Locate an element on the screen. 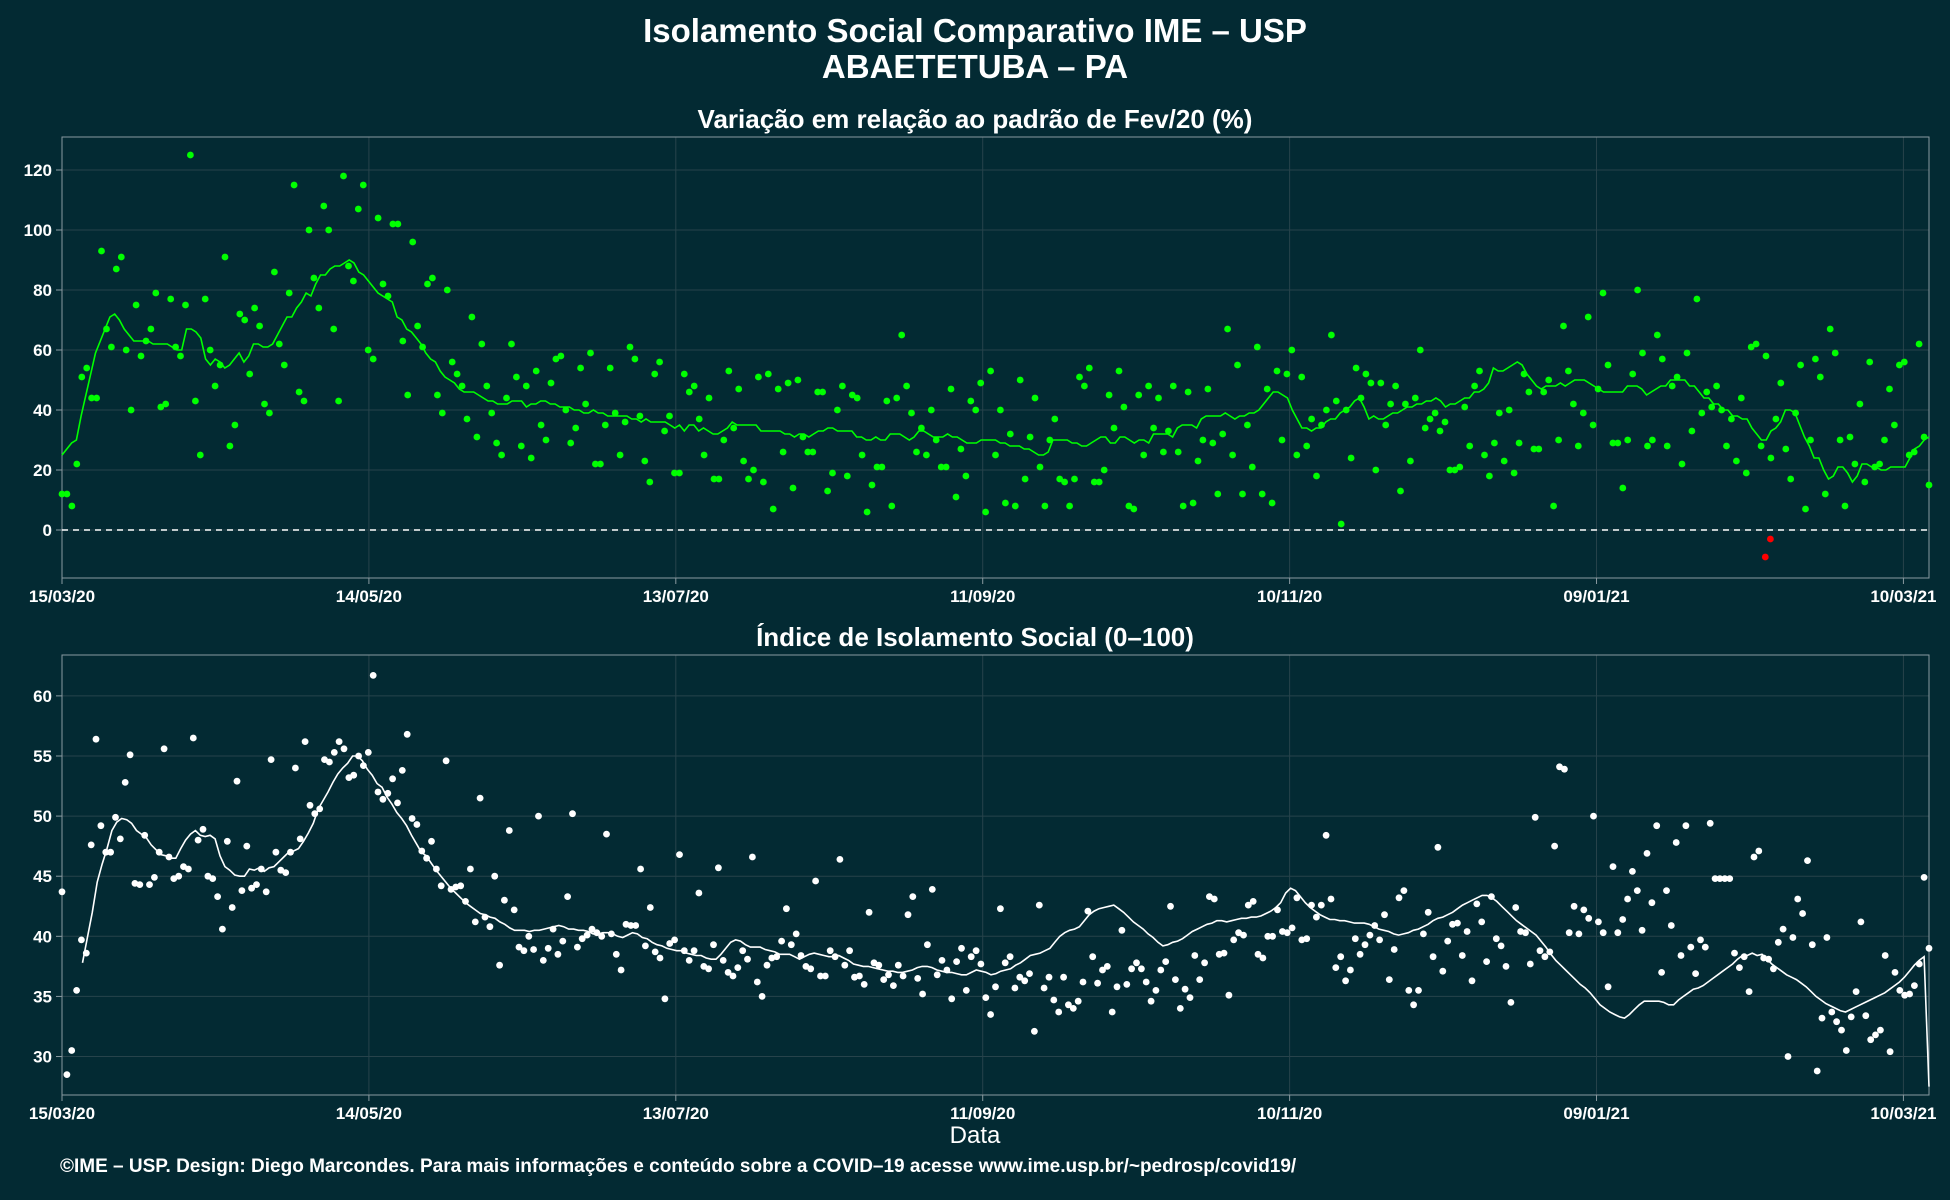  top-x-tick-label-4: 10/11/20 is located at coordinates (1289, 596).